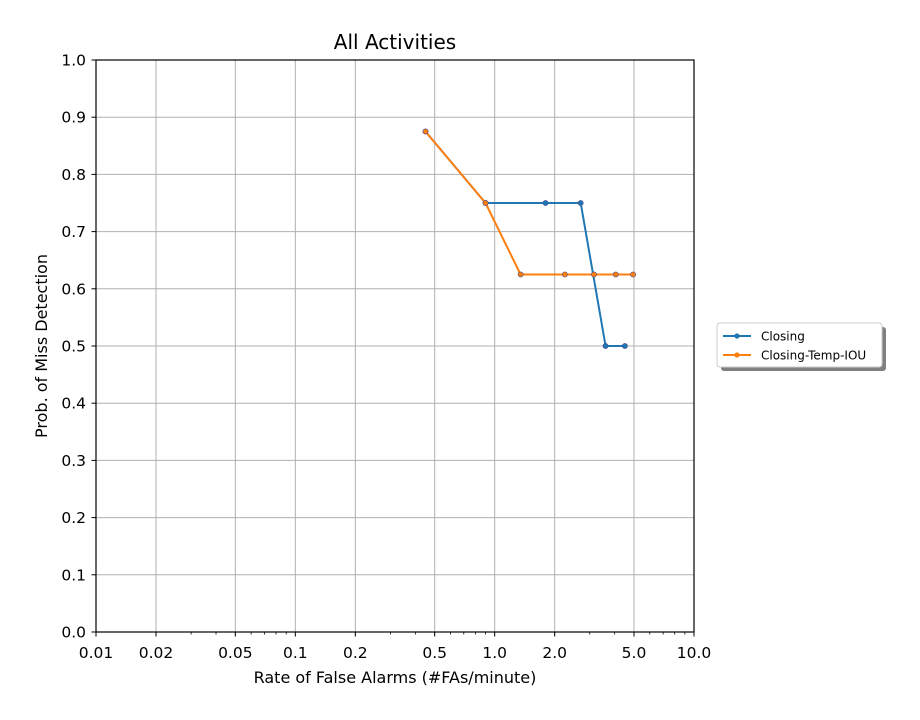 This screenshot has height=720, width=920. Describe the element at coordinates (73, 404) in the screenshot. I see `y-tick-label: 0.4` at that location.